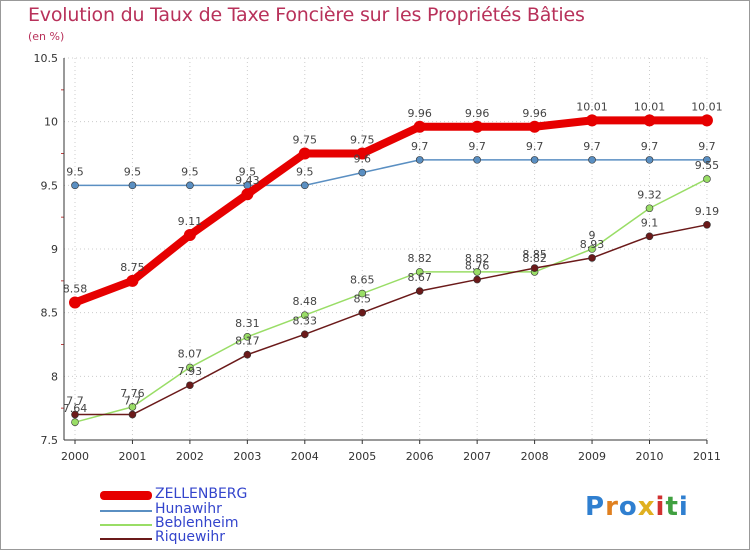 The image size is (750, 550). Describe the element at coordinates (51, 122) in the screenshot. I see `y-tick-label: 10` at that location.